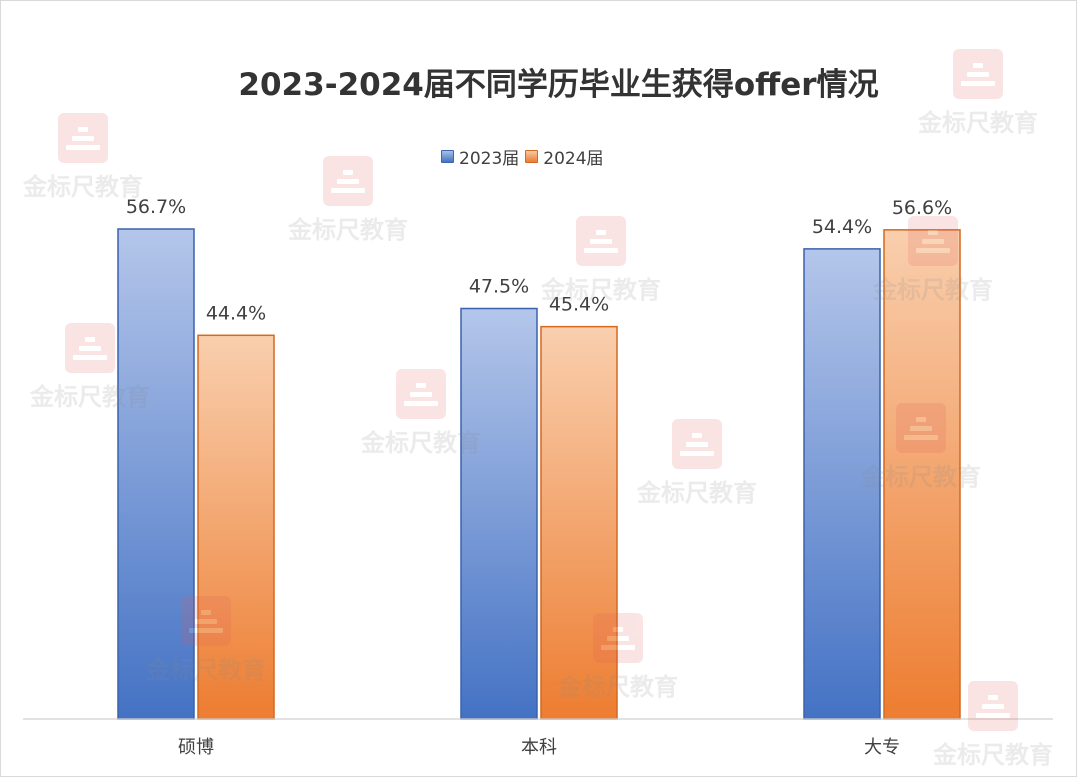 The height and width of the screenshot is (777, 1077). Describe the element at coordinates (573, 159) in the screenshot. I see `legend-label-2024: 2024届` at that location.